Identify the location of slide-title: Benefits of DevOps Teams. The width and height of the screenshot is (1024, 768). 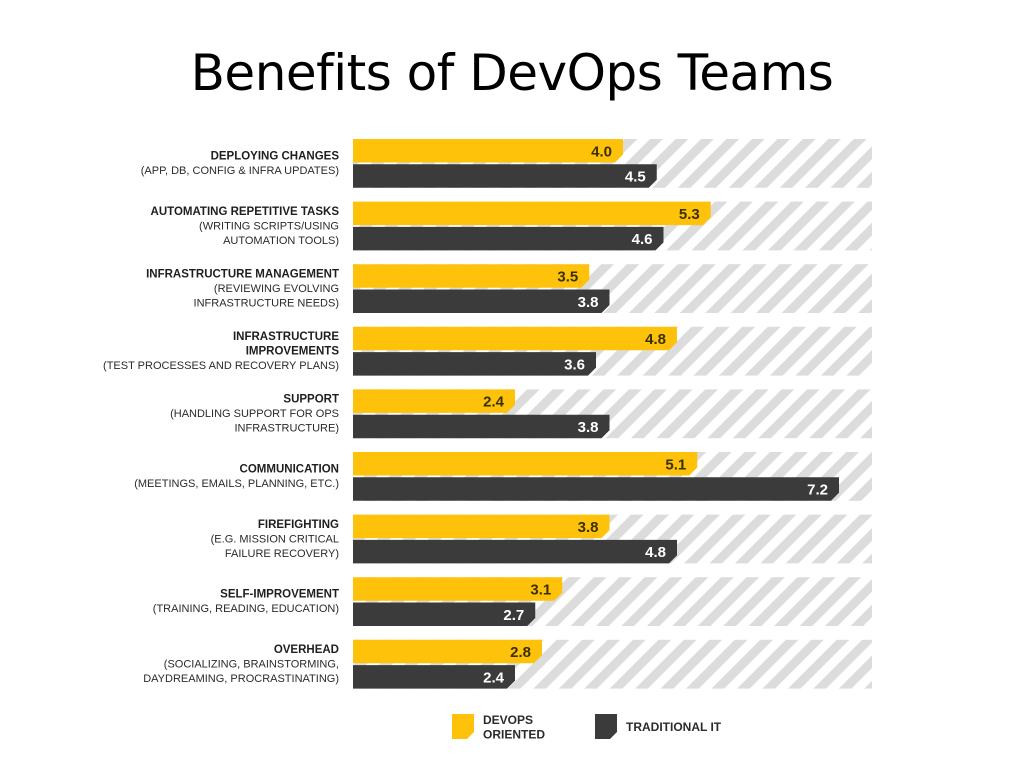
(512, 73).